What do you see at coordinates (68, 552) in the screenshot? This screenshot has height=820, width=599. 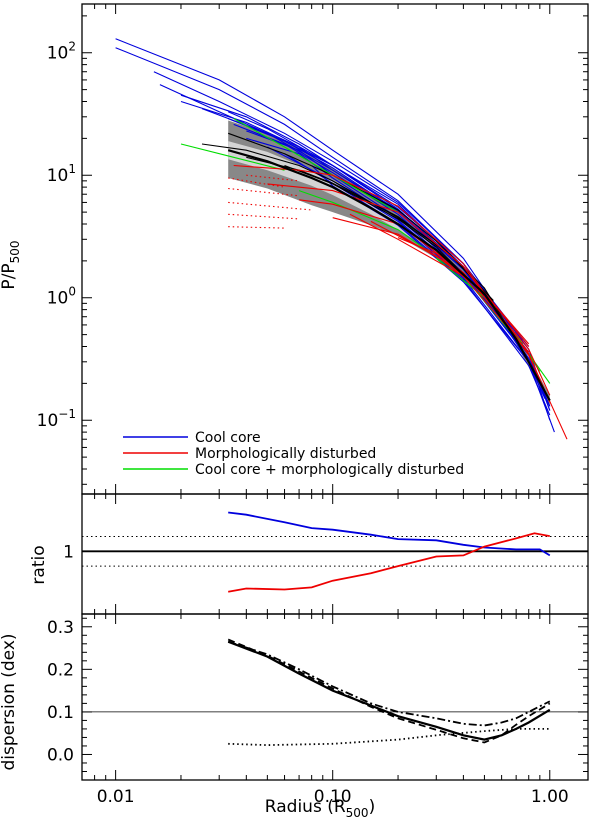 I see `ratio-y-tick-label: 1` at bounding box center [68, 552].